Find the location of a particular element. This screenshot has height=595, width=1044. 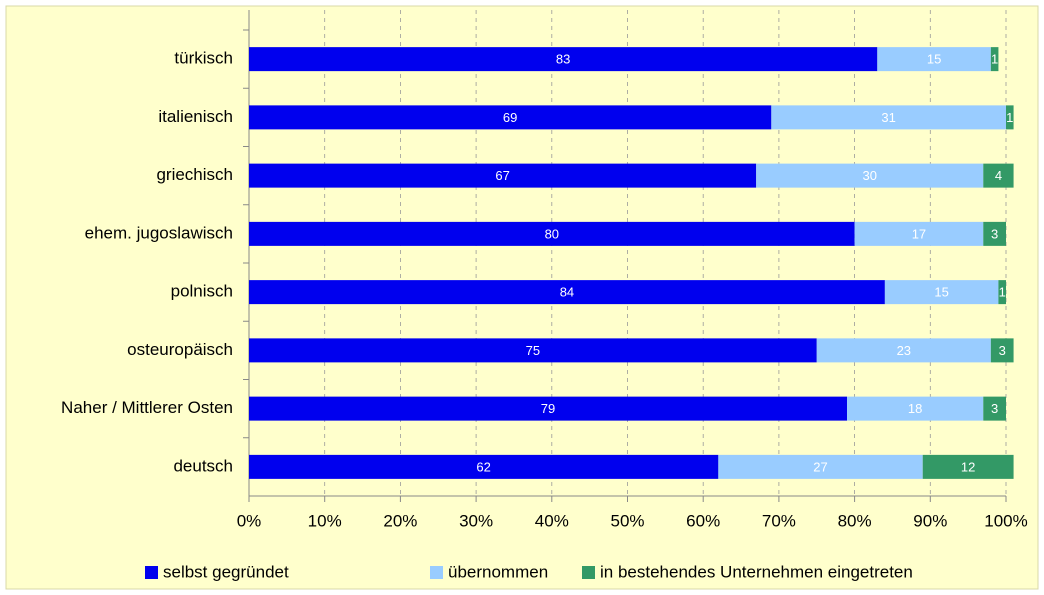

data-label: 79 is located at coordinates (548, 408).